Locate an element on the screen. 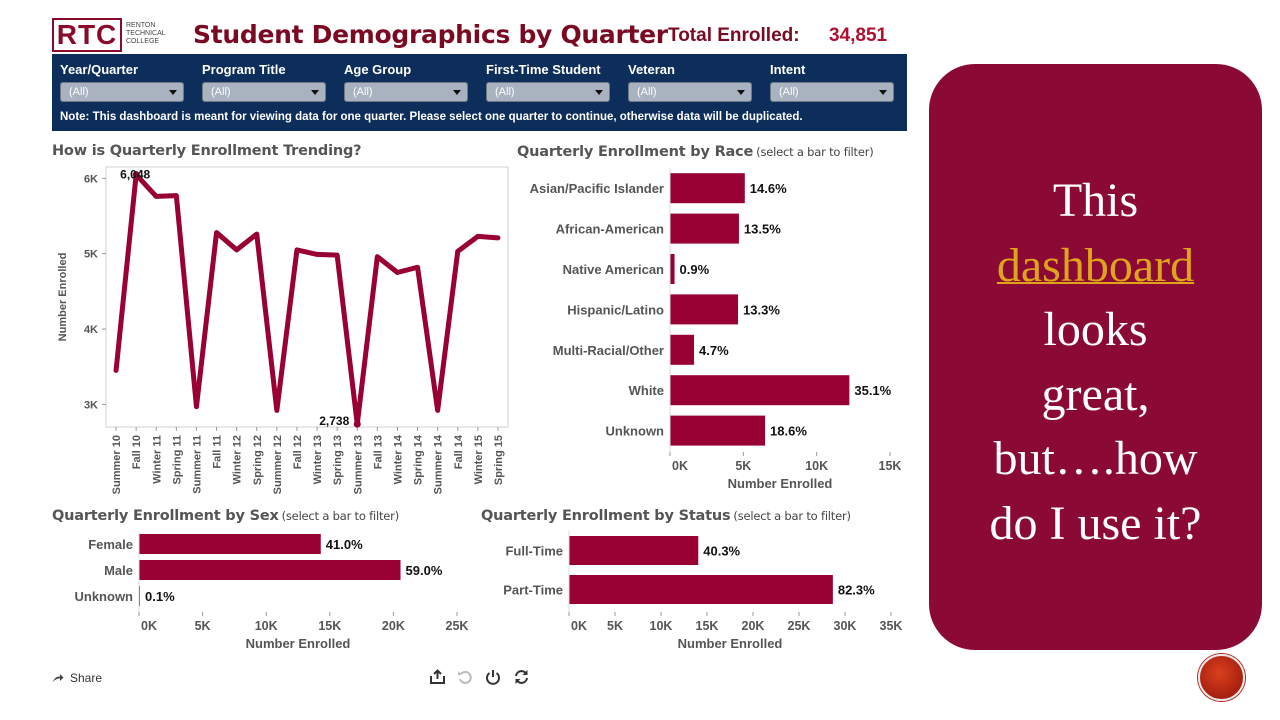 This screenshot has height=720, width=1280. category-label: African-American is located at coordinates (610, 229).